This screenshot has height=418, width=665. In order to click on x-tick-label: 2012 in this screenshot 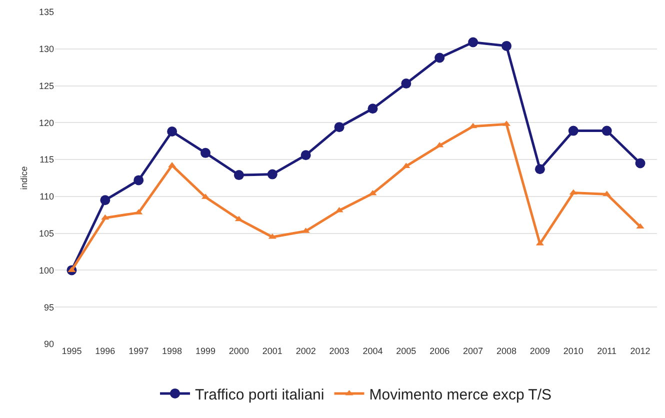, I will do `click(640, 351)`.